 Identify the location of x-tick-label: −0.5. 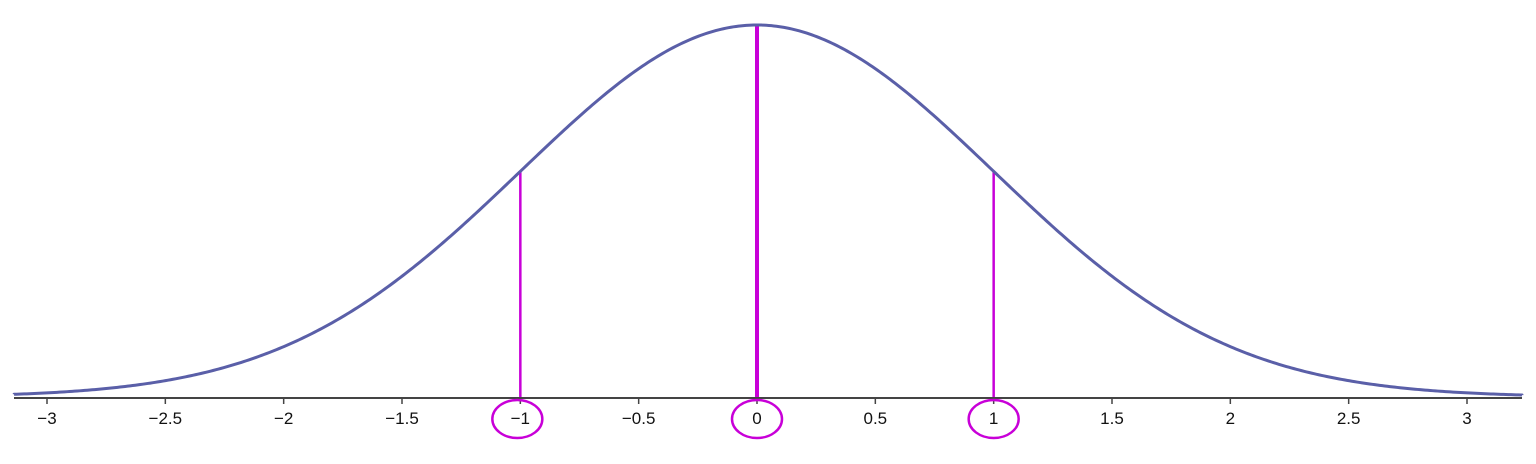
(639, 418).